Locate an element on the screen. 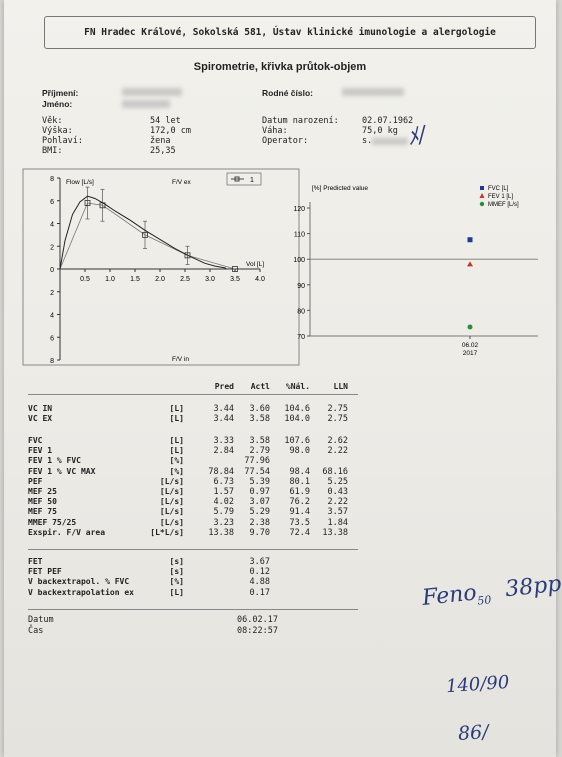 The image size is (562, 757). data-point-fvc is located at coordinates (470, 240).